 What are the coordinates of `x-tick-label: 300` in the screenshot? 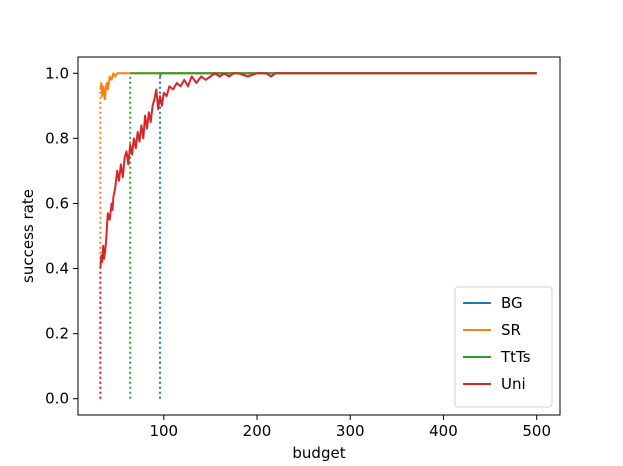 It's located at (350, 431).